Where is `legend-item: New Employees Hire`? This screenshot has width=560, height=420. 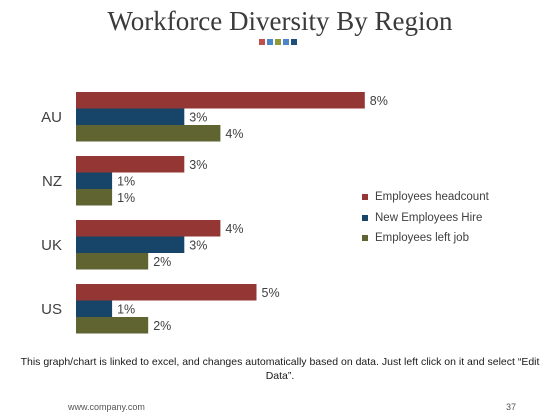 legend-item: New Employees Hire is located at coordinates (425, 218).